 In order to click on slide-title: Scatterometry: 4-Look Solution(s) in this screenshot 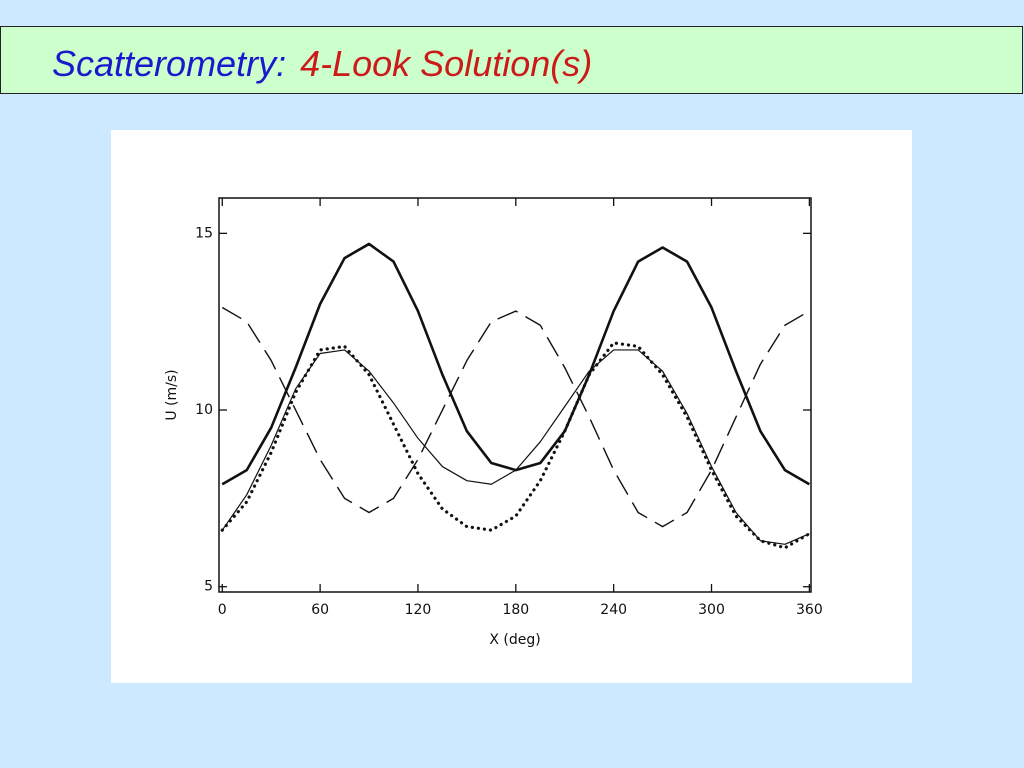, I will do `click(322, 63)`.